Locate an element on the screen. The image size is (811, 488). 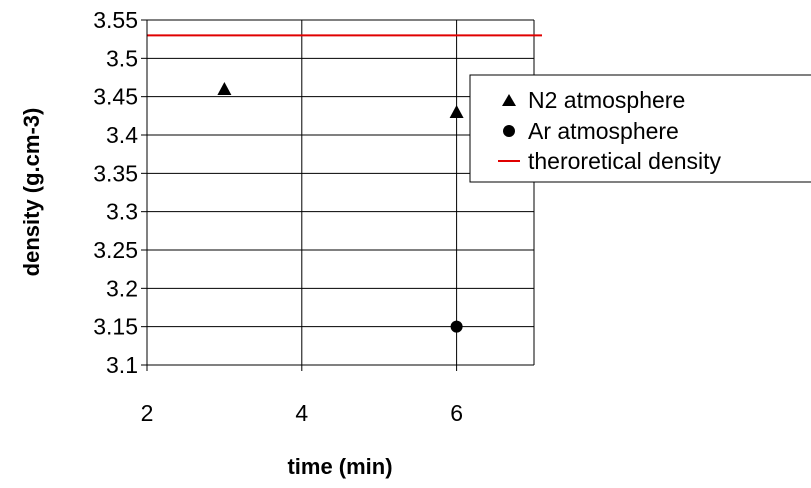
y-tick-label: 3.35 is located at coordinates (115, 173).